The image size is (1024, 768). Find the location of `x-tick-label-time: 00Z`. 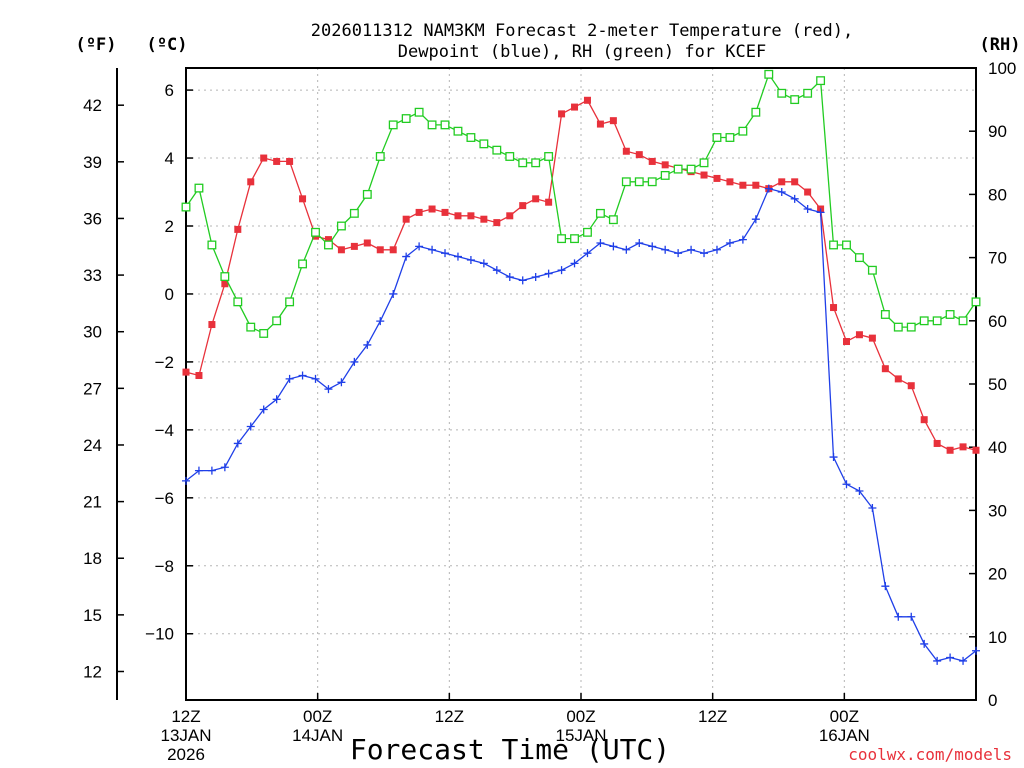

x-tick-label-time: 00Z is located at coordinates (580, 716).